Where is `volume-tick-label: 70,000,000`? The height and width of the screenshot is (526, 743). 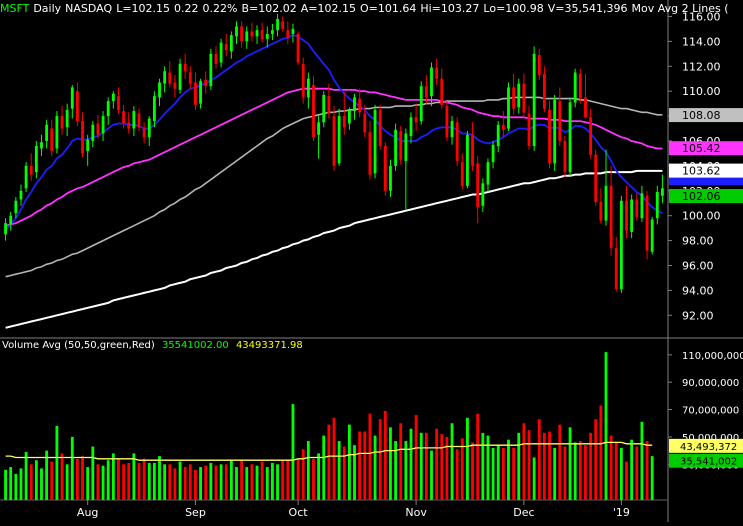
volume-tick-label: 70,000,000 is located at coordinates (710, 411).